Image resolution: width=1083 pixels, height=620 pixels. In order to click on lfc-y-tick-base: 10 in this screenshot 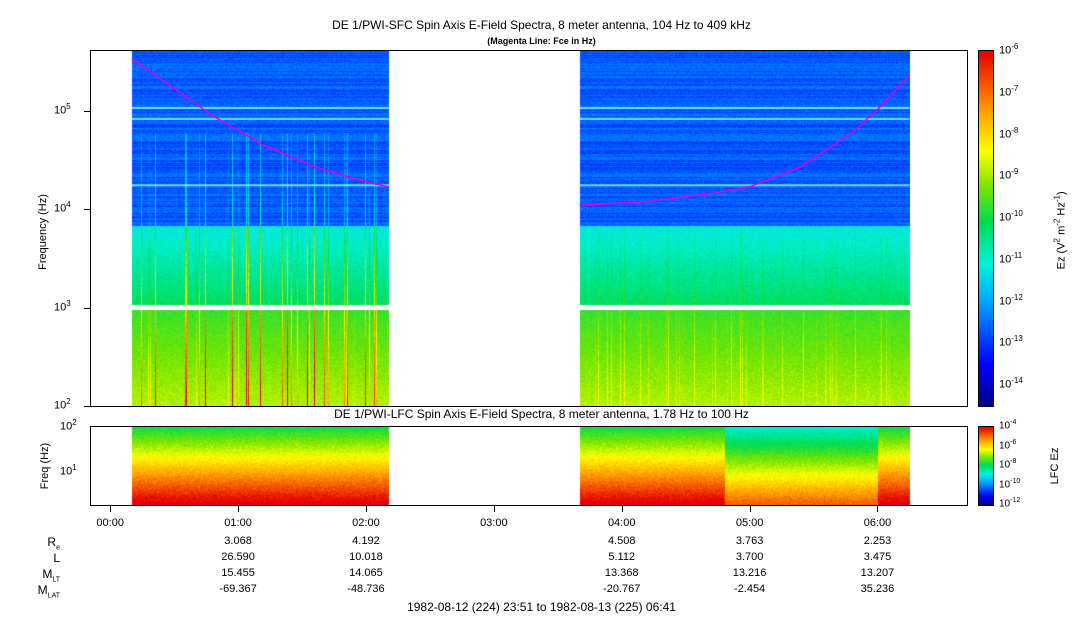, I will do `click(66, 426)`.